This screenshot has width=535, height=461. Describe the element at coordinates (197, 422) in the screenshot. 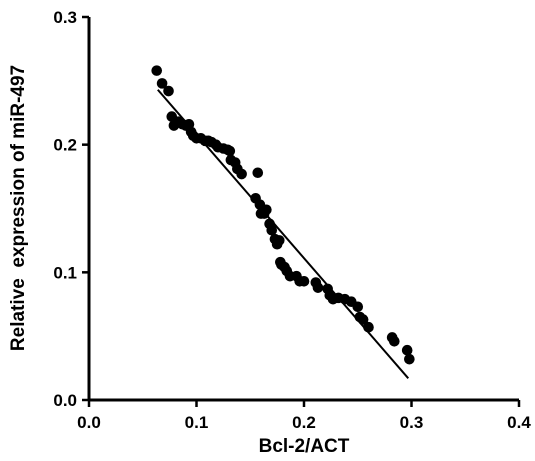

I see `x-tick-label: 0.1` at that location.